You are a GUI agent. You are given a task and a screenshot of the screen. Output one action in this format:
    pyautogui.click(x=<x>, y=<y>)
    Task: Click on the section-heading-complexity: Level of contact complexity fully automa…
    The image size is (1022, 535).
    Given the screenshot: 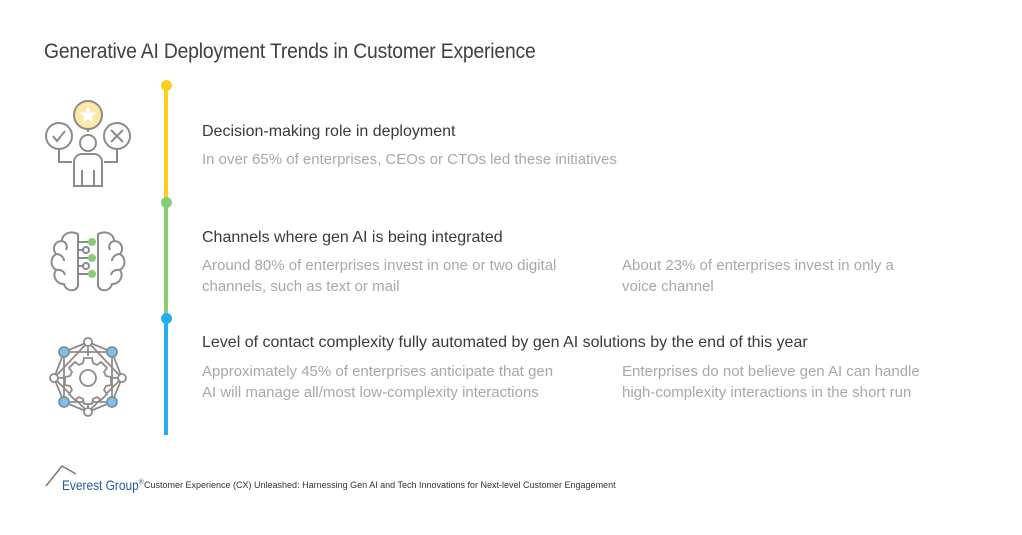 What is the action you would take?
    pyautogui.click(x=505, y=342)
    